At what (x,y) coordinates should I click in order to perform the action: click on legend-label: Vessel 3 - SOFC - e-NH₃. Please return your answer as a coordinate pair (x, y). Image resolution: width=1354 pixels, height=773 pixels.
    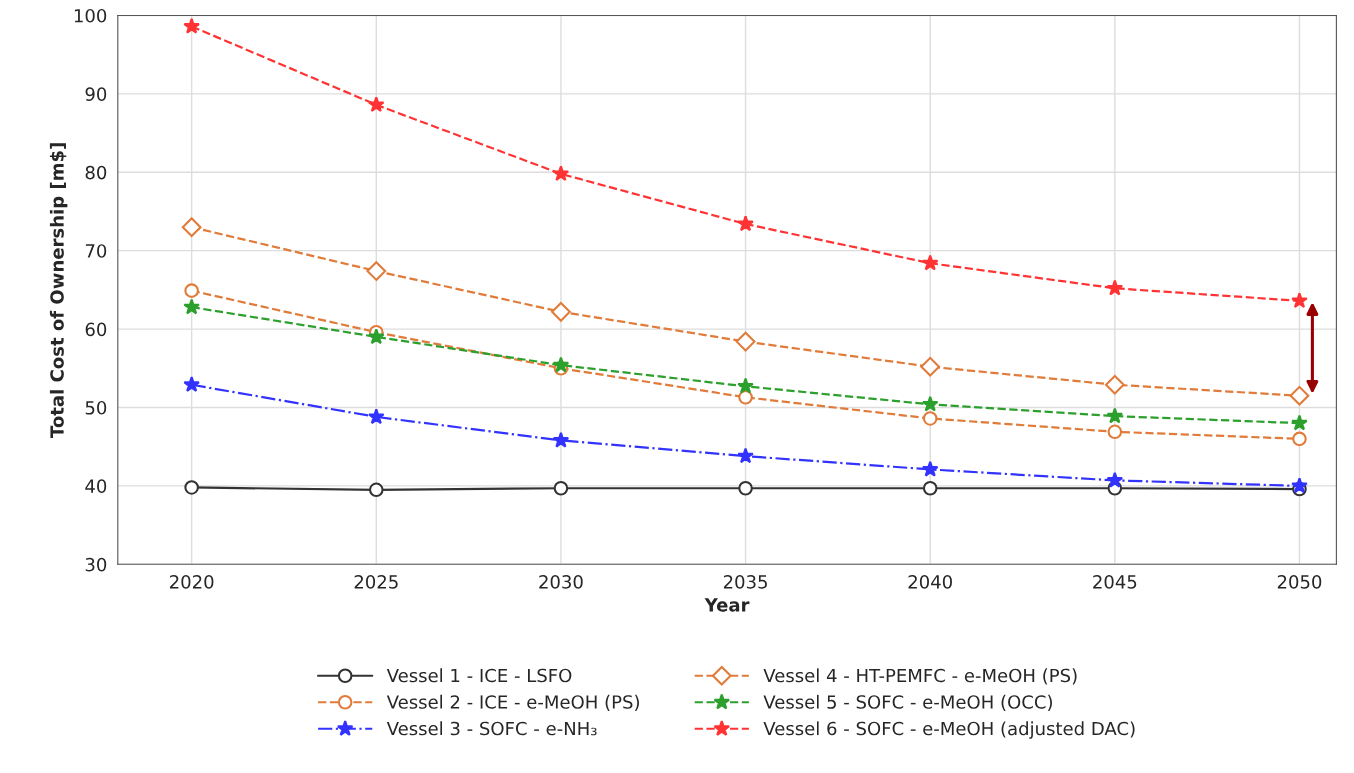
    Looking at the image, I should click on (491, 728).